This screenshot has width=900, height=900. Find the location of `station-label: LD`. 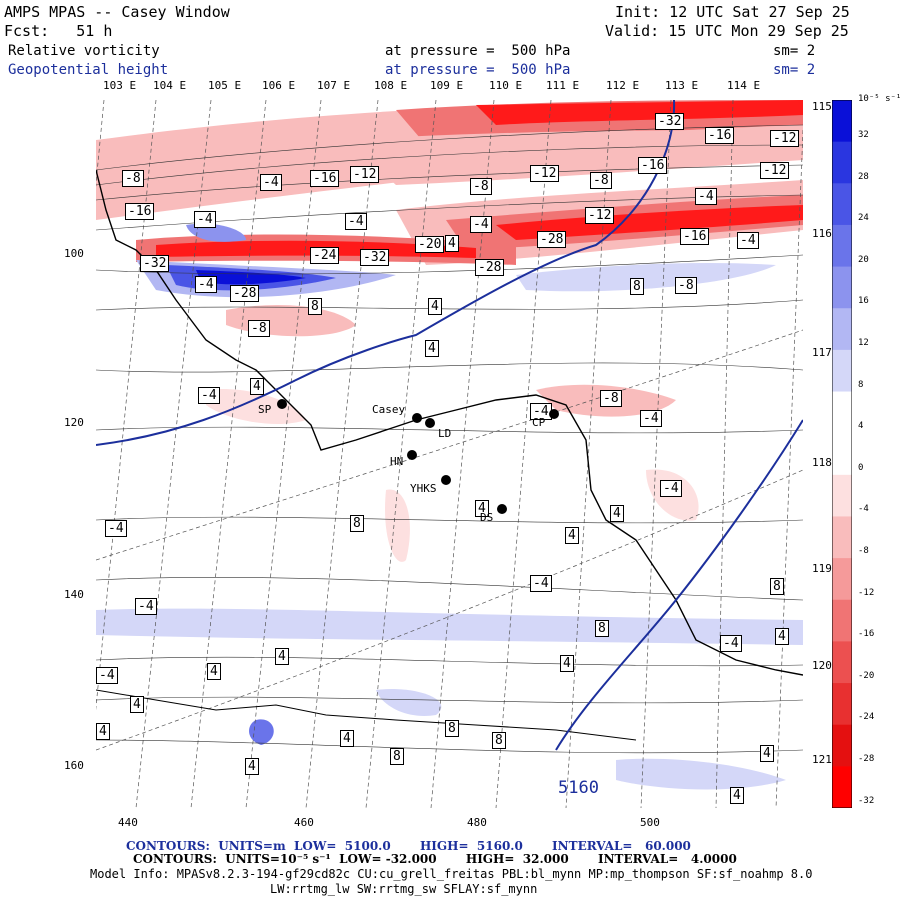

station-label: LD is located at coordinates (445, 433).